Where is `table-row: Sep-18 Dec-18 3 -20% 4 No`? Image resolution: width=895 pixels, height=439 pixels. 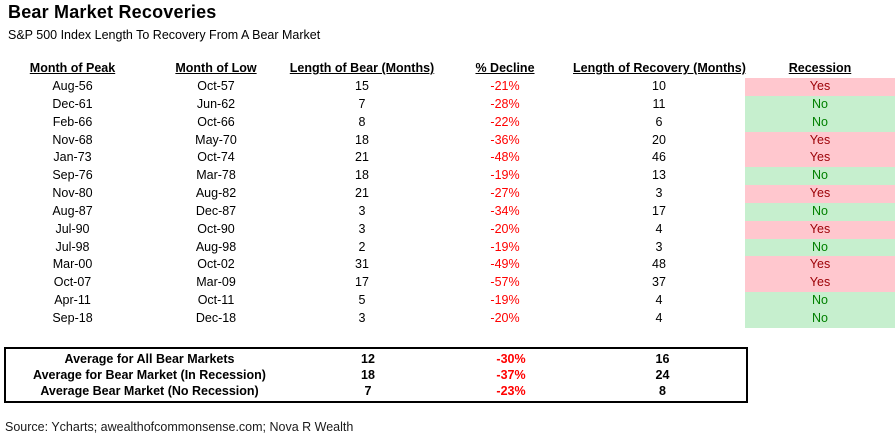 table-row: Sep-18 Dec-18 3 -20% 4 No is located at coordinates (447, 318).